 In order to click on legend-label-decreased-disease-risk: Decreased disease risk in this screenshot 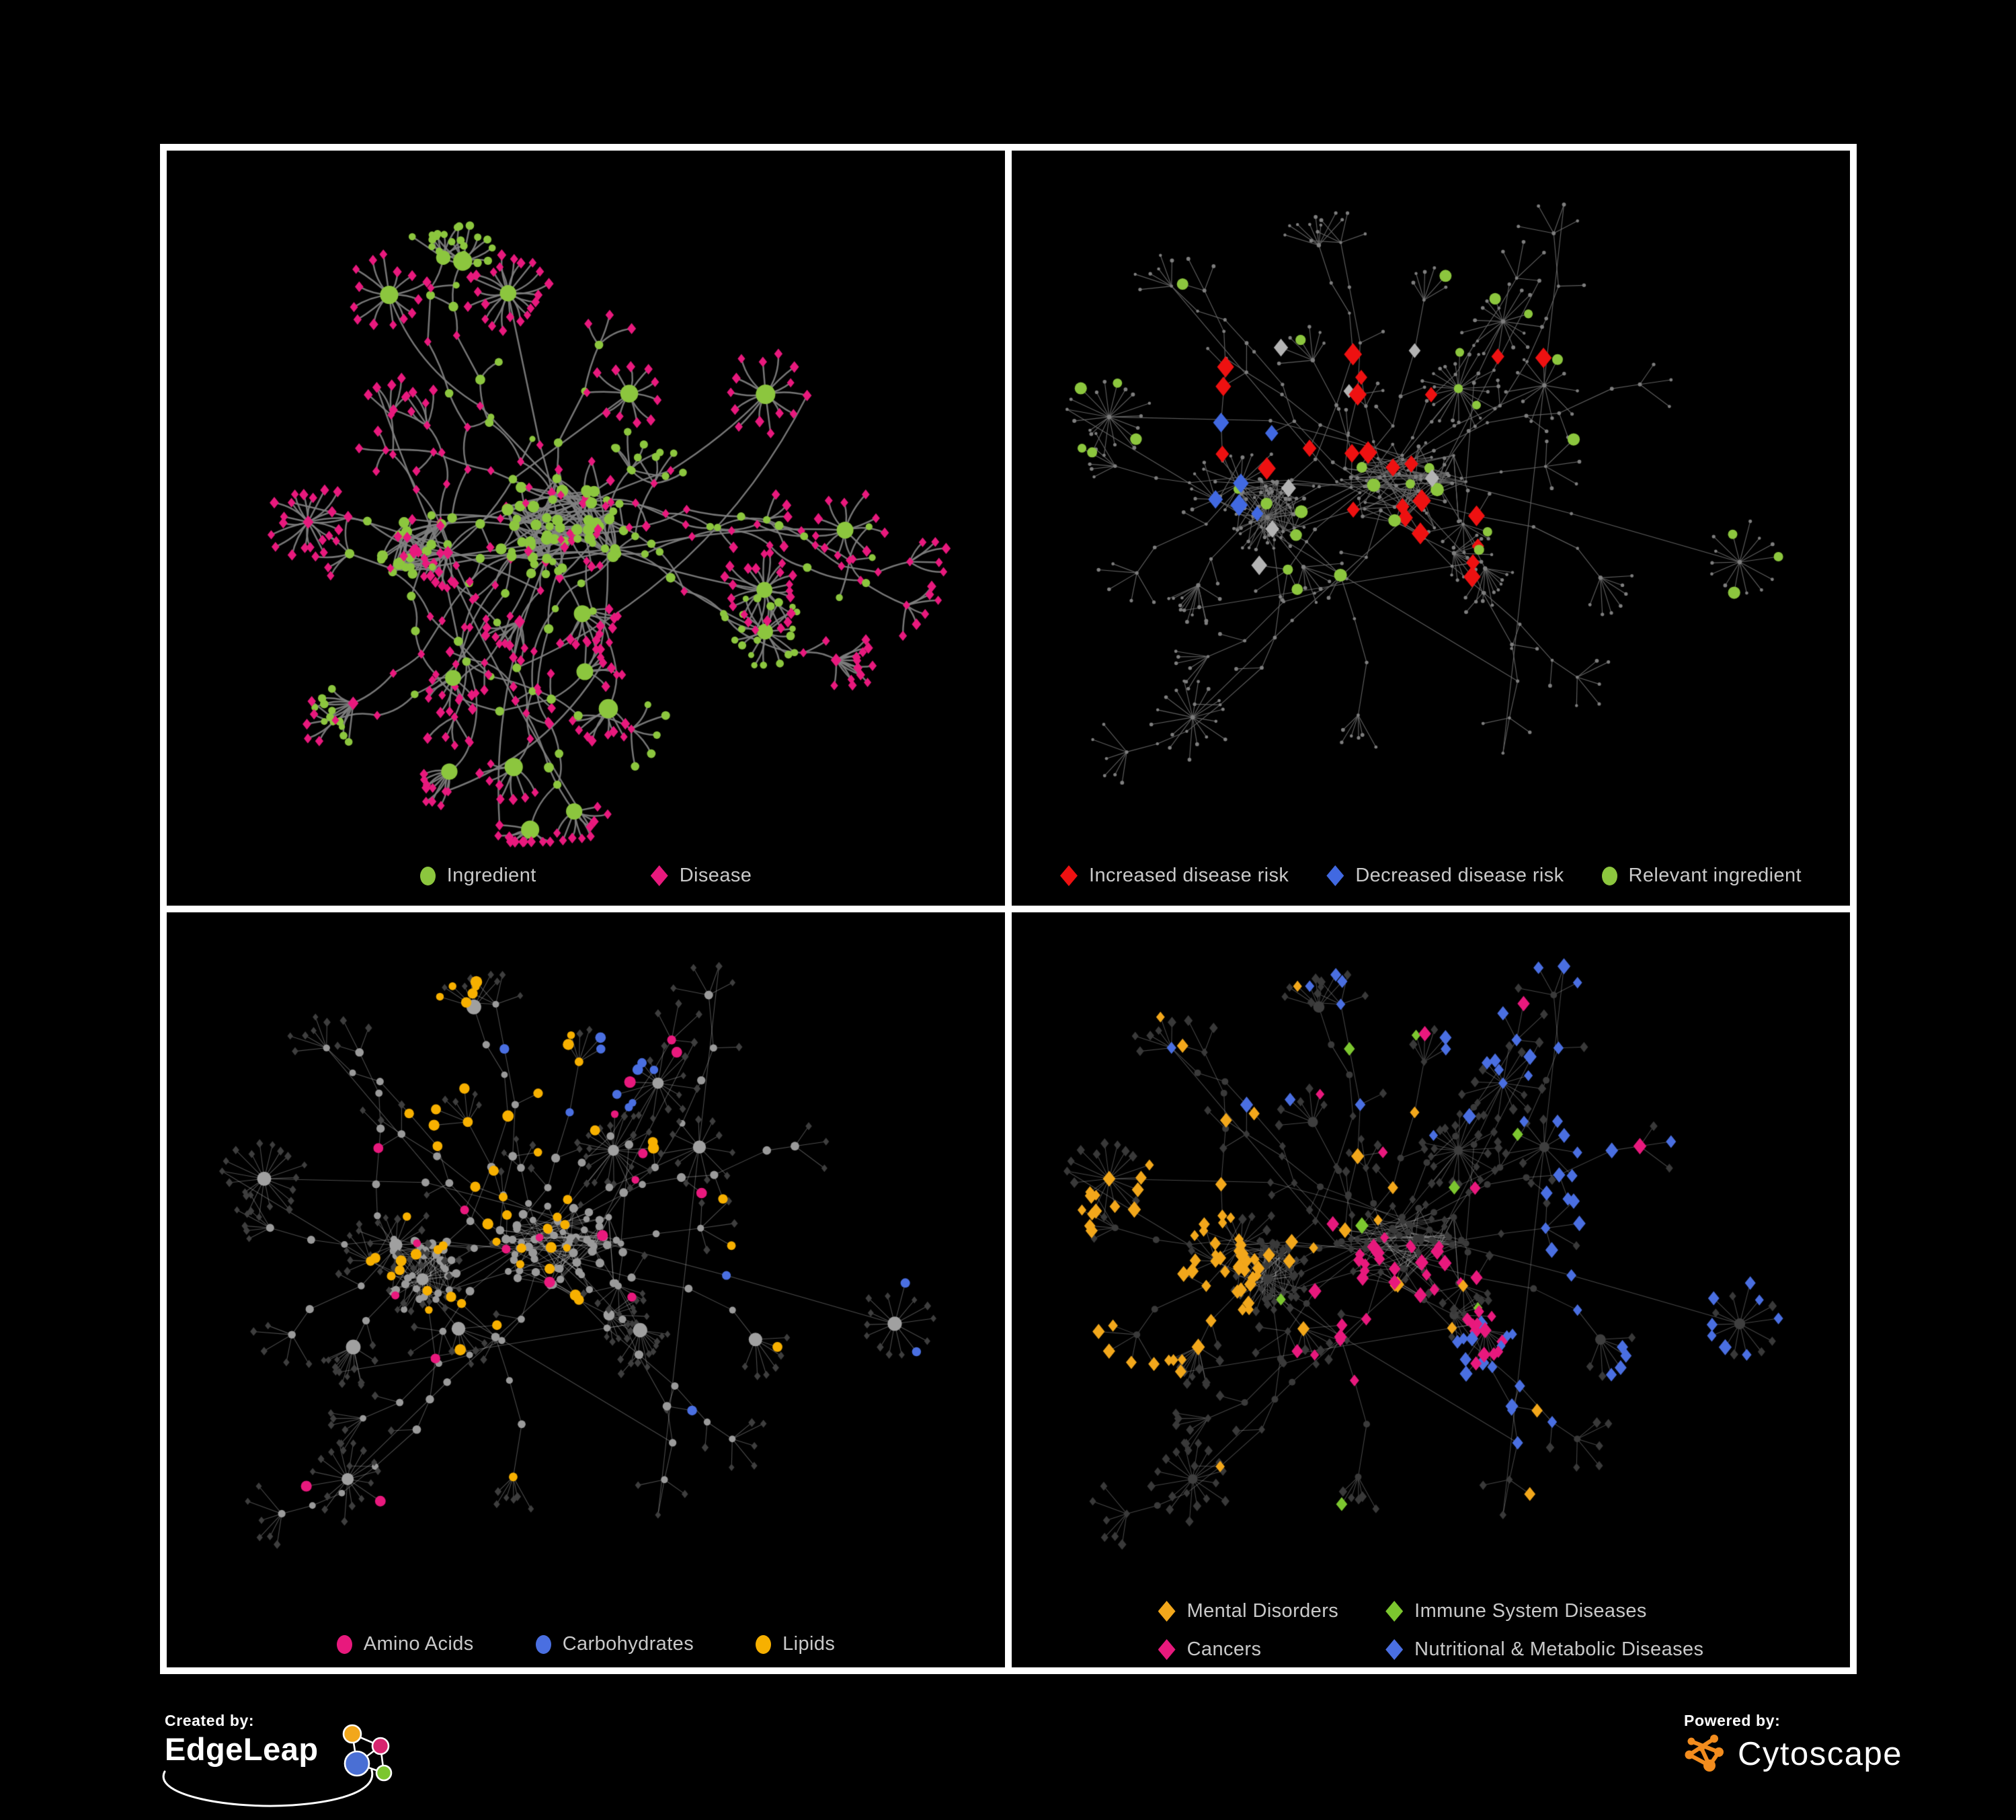, I will do `click(1459, 875)`.